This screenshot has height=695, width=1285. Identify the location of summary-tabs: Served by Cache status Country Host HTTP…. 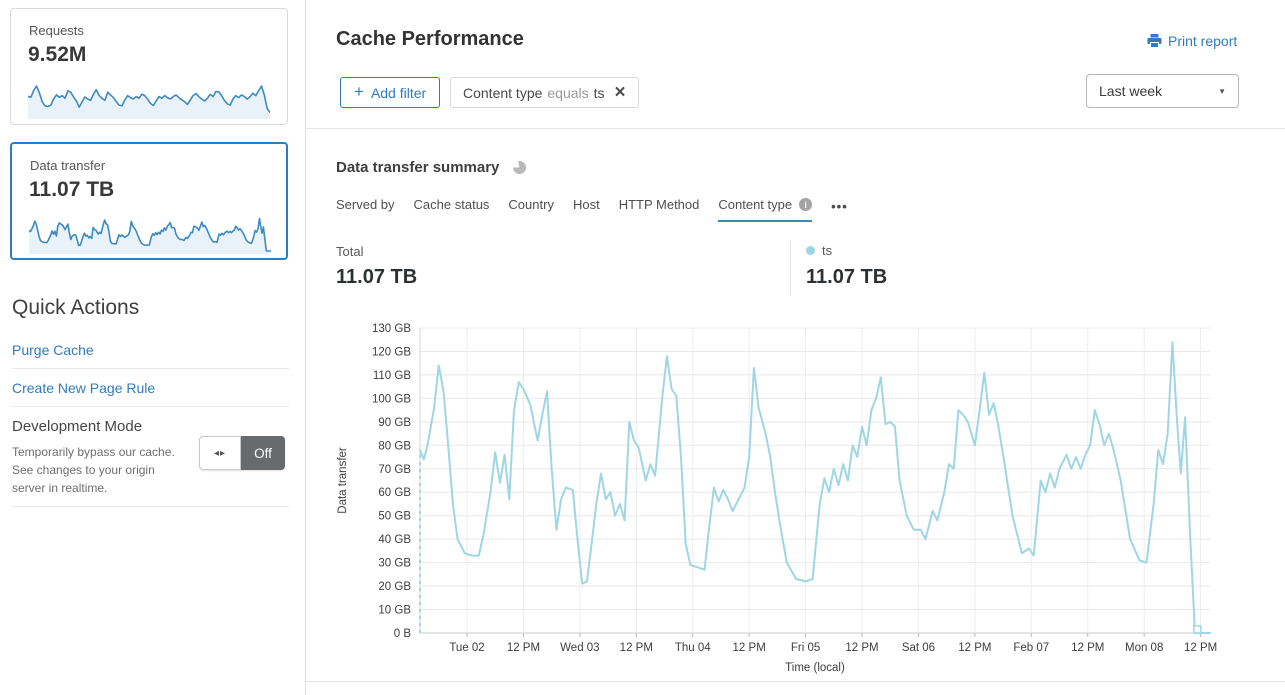
(592, 209).